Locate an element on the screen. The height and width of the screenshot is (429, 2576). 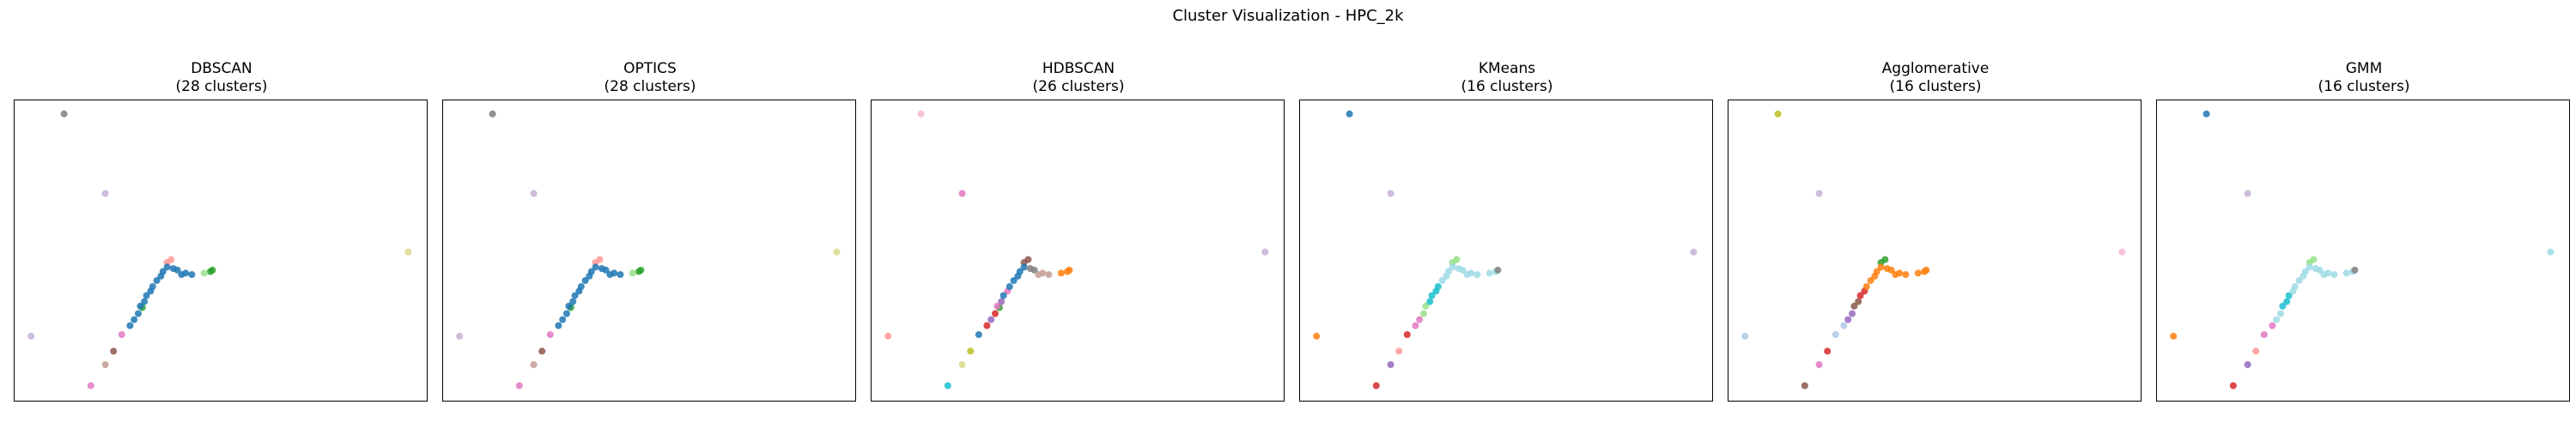
subplot-title: DBSCAN (28 clusters) is located at coordinates (221, 78).